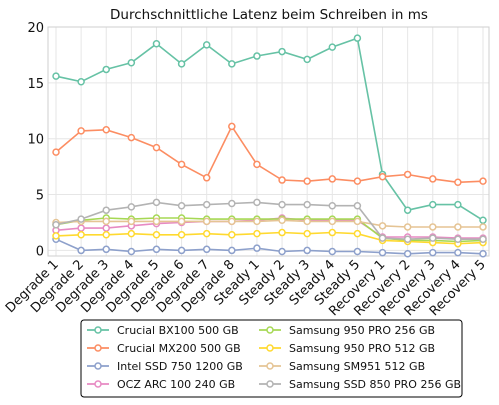 This screenshot has height=405, width=499. I want to click on legend-item: Samsung SM951 512 GB, so click(342, 366).